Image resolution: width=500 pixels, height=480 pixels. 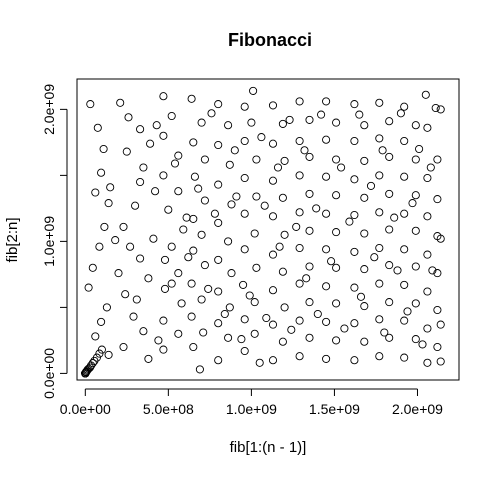 I want to click on y-axis: 0.0e+00 1.0e+09 2.0e+09, so click(x=54, y=241).